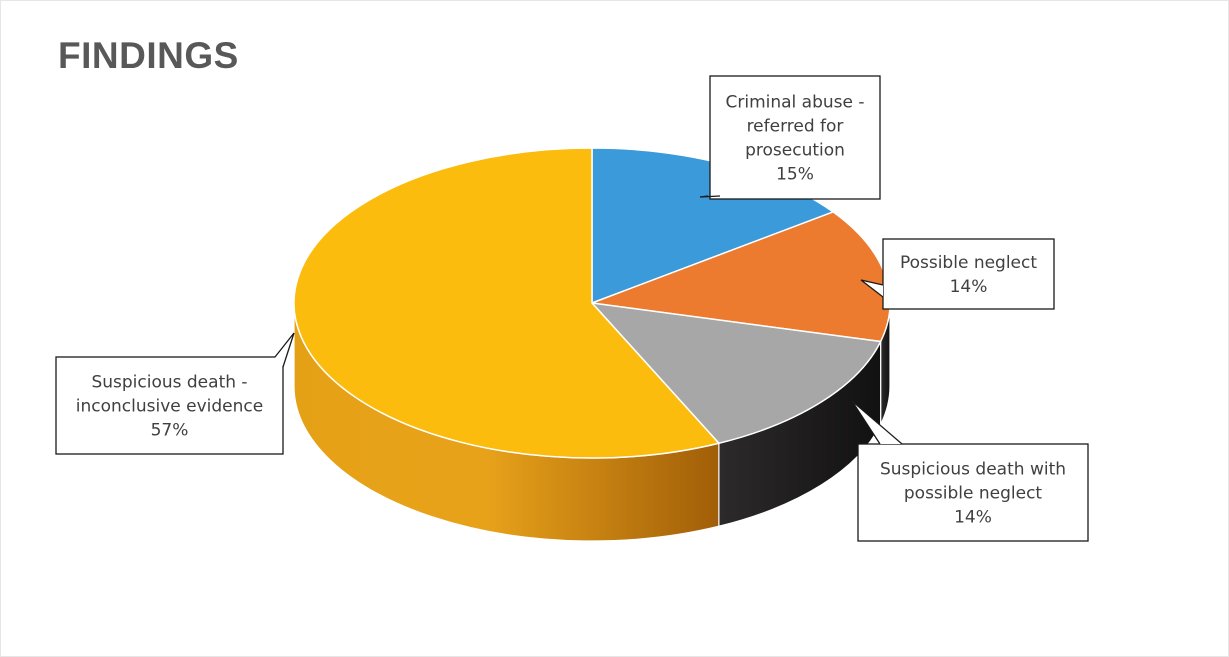 The height and width of the screenshot is (657, 1229). Describe the element at coordinates (795, 151) in the screenshot. I see `slice-label: prosecution` at that location.